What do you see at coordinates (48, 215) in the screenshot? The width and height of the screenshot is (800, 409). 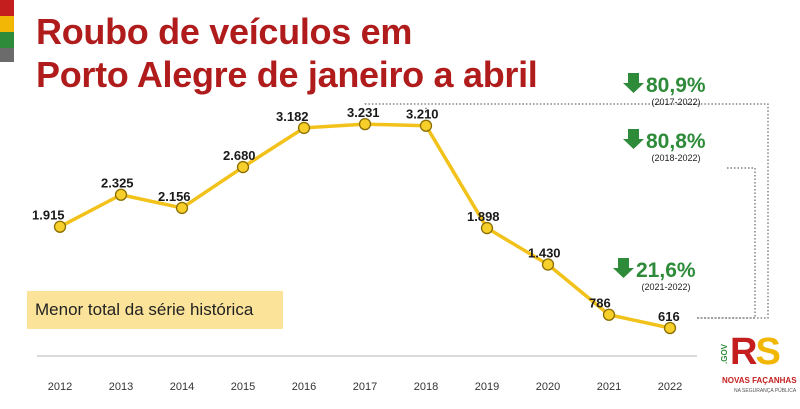 I see `data-label: 1.915` at bounding box center [48, 215].